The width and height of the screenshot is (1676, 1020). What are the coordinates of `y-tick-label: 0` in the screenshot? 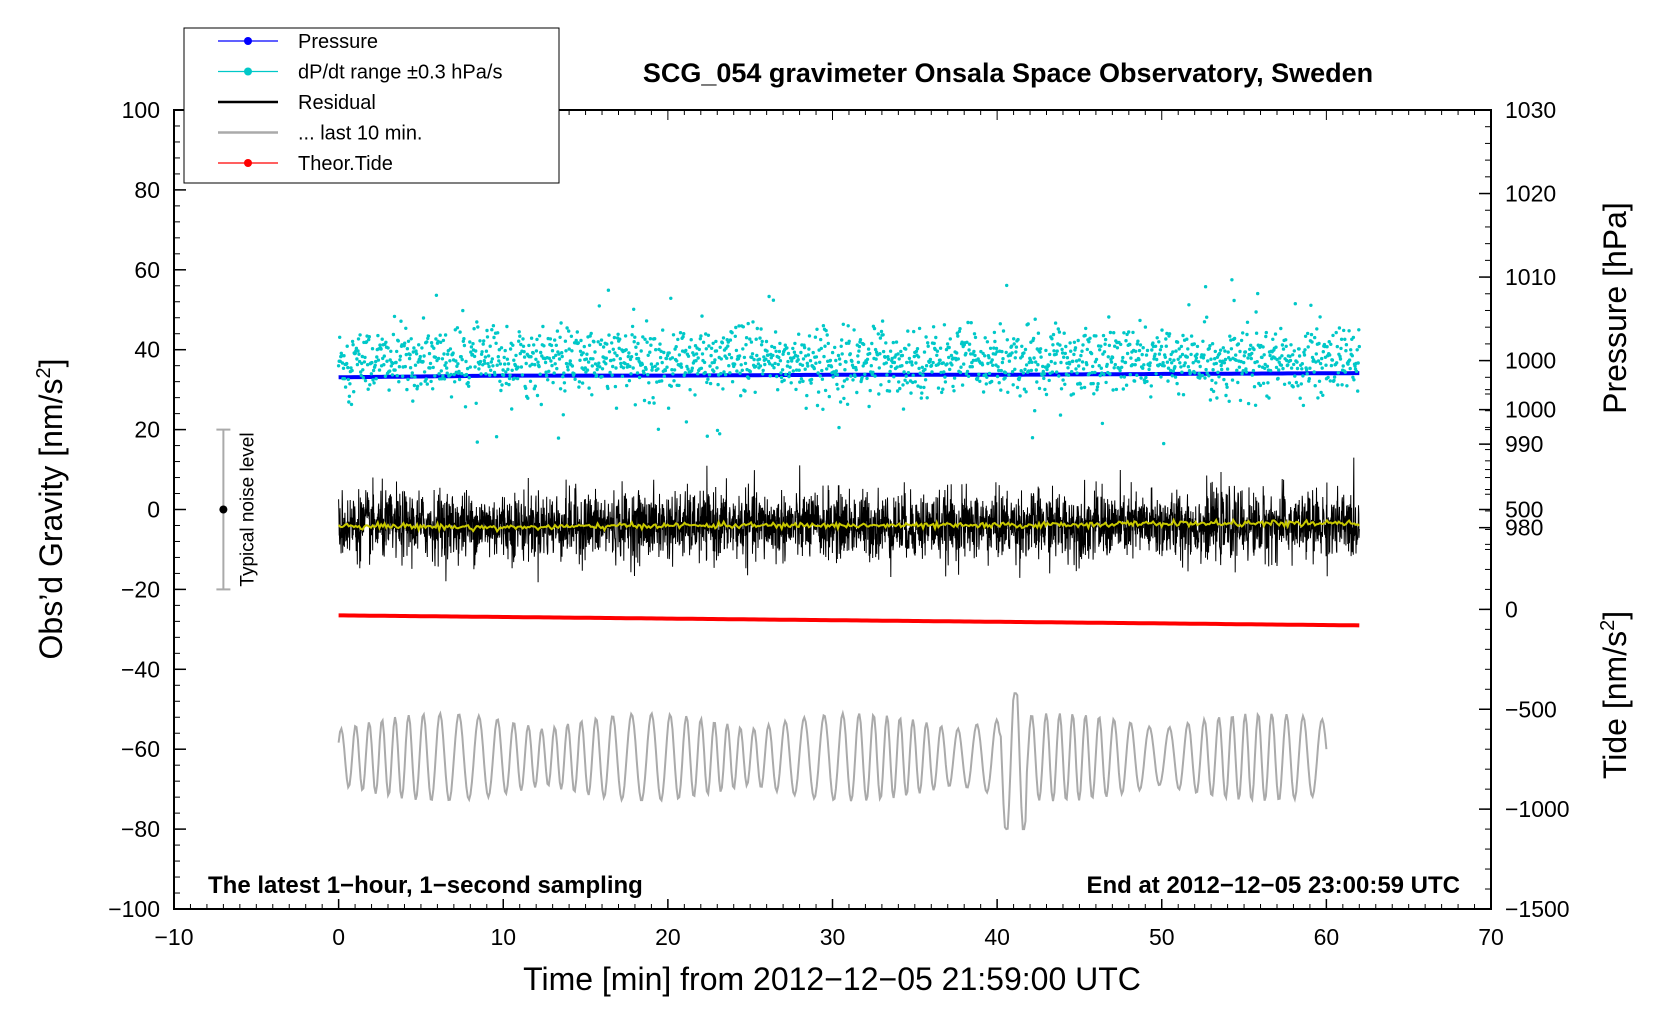 It's located at (153, 510).